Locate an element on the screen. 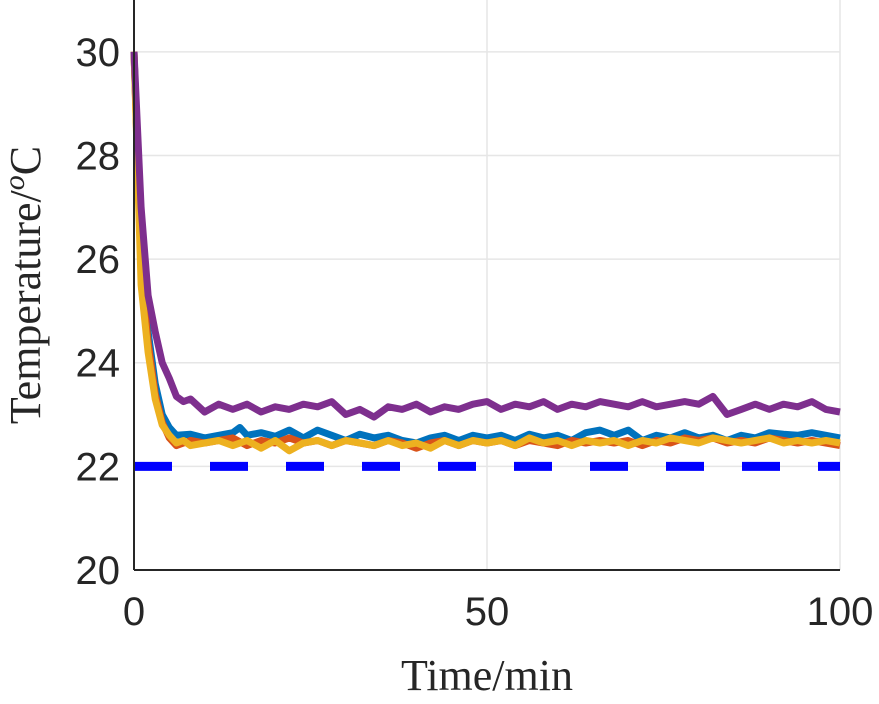  y-axis-label-main: Temperature/ is located at coordinates (25, 306).